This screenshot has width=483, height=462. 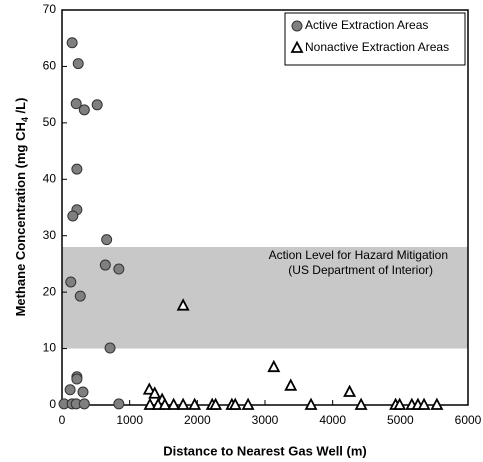 I want to click on y-tick-label: 40, so click(x=50, y=178).